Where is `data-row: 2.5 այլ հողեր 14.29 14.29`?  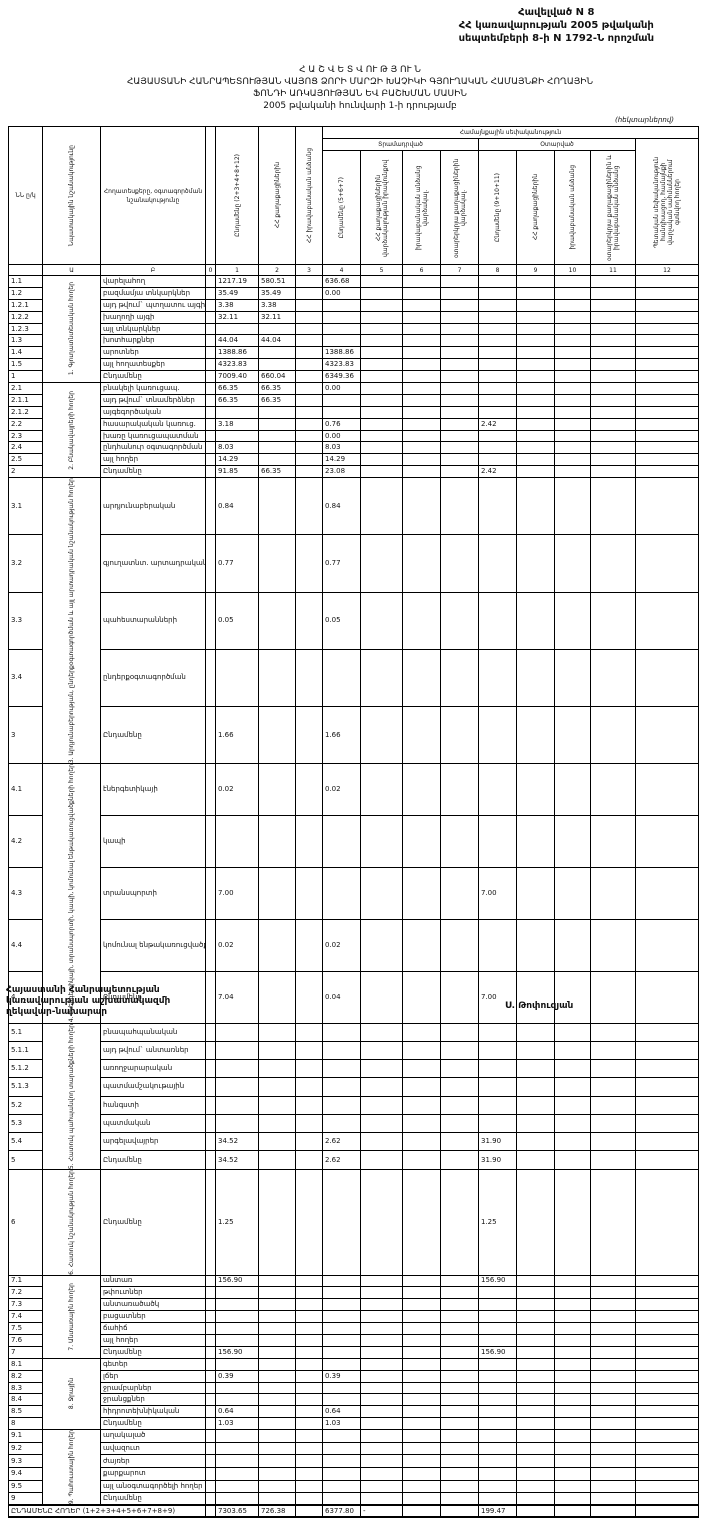
data-row: 2.5 այլ հողեր 14.29 14.29 is located at coordinates (353, 460).